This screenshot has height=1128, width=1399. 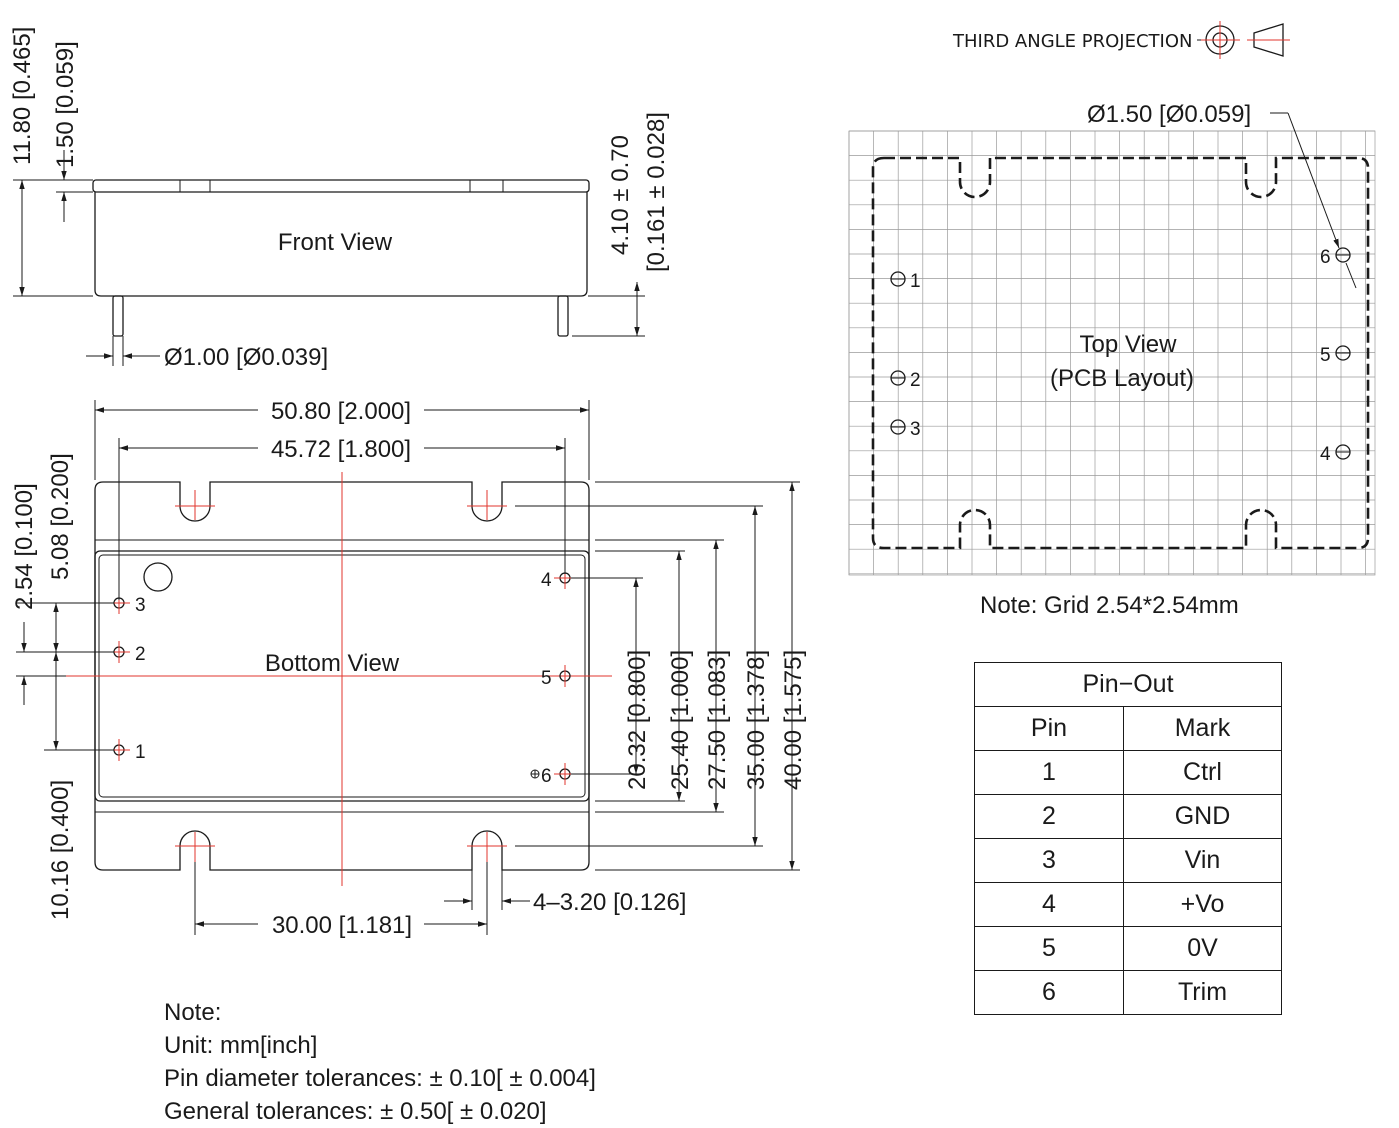 I want to click on dim-length: 50.80 [2.000], so click(x=341, y=411).